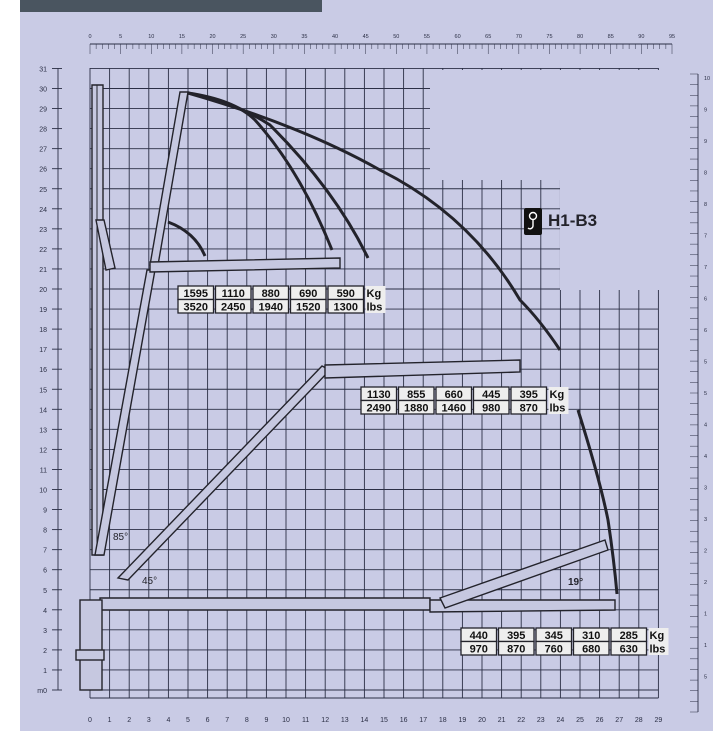 The width and height of the screenshot is (713, 736). Describe the element at coordinates (266, 720) in the screenshot. I see `bottom-axis-label: 9` at that location.